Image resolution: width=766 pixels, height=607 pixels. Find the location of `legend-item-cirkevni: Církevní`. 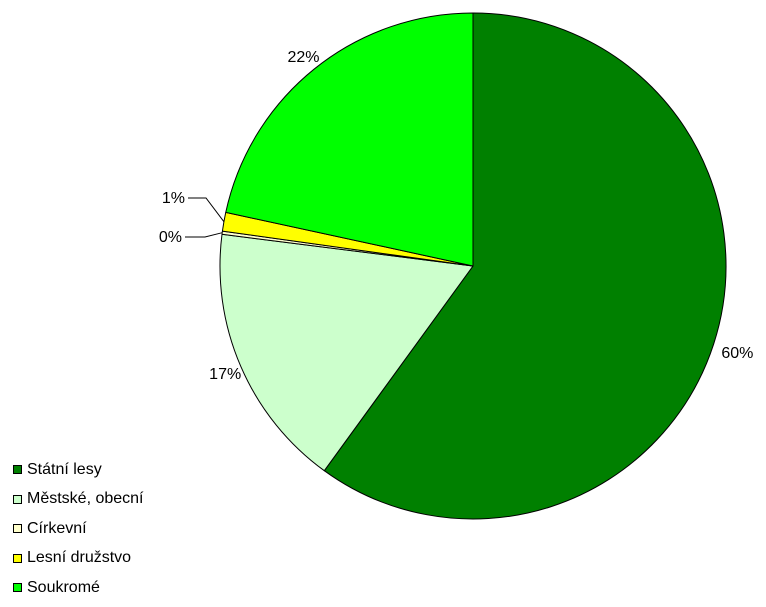

legend-item-cirkevni: Církevní is located at coordinates (78, 529).